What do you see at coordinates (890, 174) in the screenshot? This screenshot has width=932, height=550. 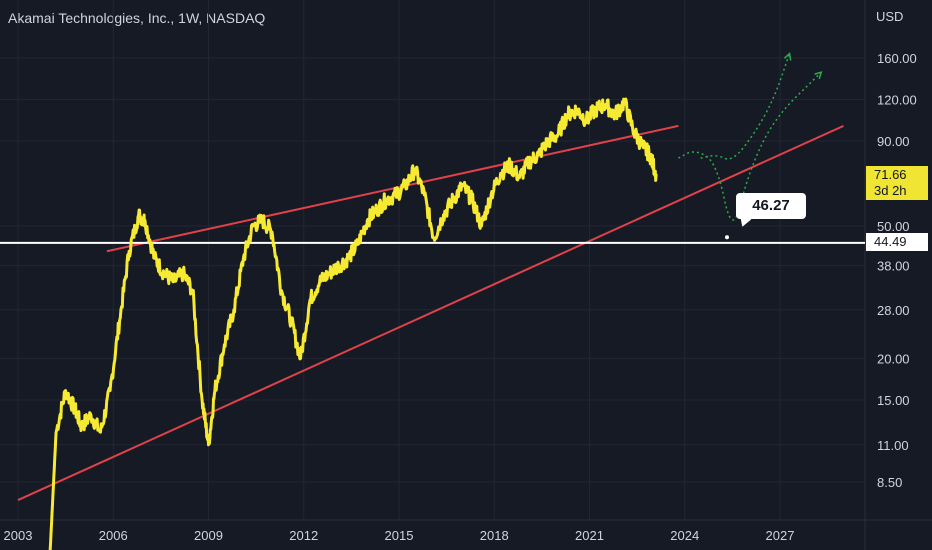 I see `last-price-value: 71.66` at bounding box center [890, 174].